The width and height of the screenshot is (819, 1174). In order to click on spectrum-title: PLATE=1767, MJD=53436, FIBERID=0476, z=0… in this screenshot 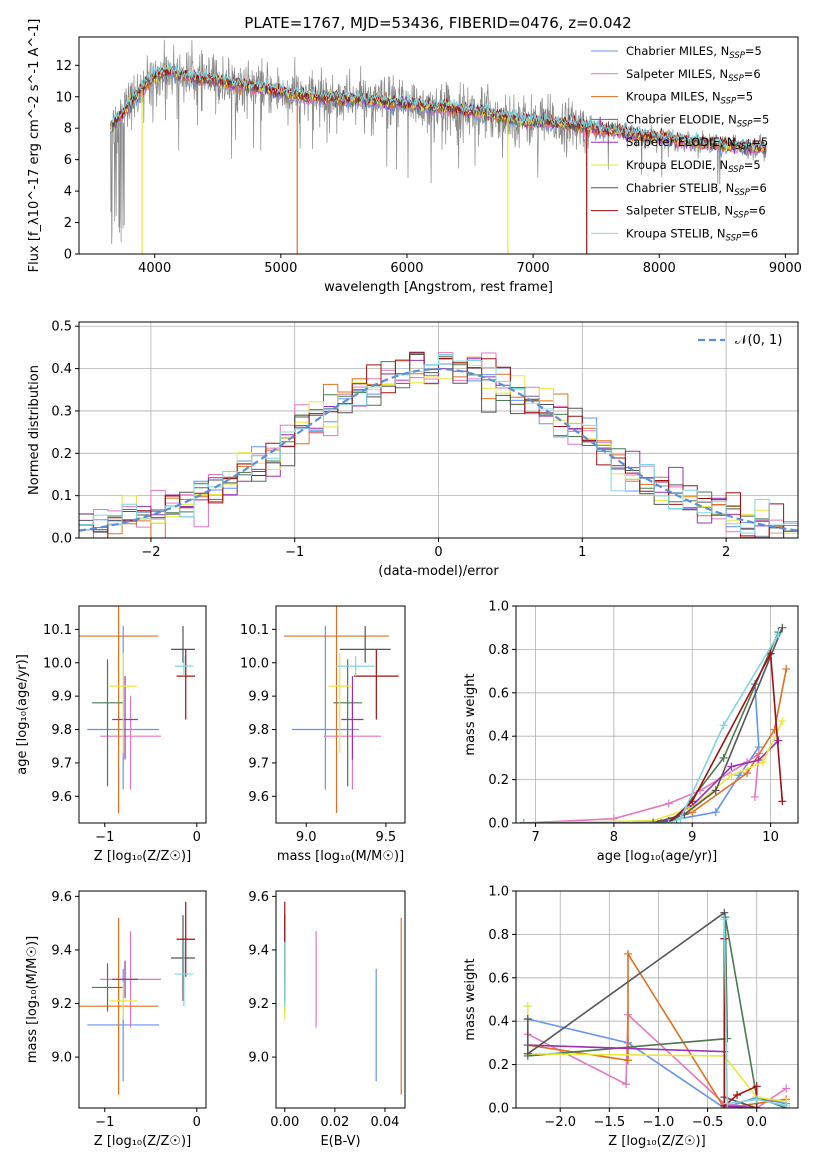, I will do `click(437, 23)`.